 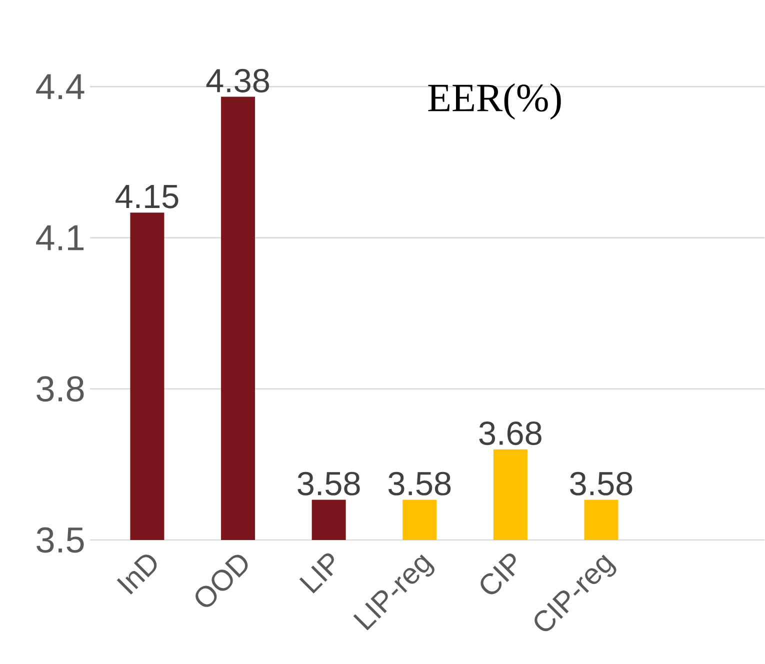 I want to click on x-tick-label: LIP, so click(x=316, y=573).